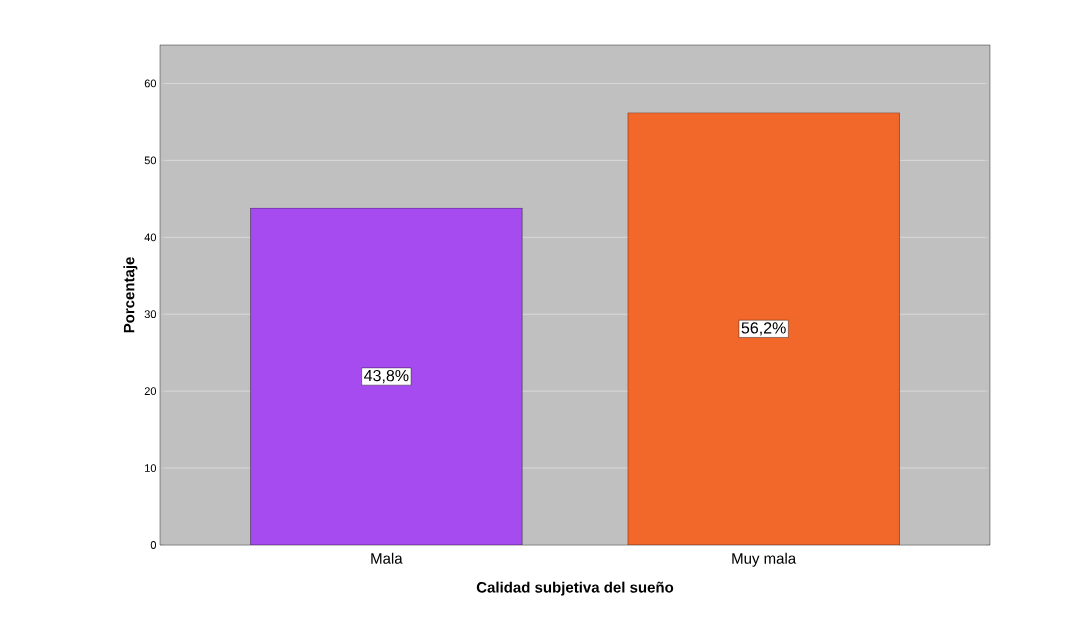  What do you see at coordinates (150, 314) in the screenshot?
I see `y-tick-label: 30` at bounding box center [150, 314].